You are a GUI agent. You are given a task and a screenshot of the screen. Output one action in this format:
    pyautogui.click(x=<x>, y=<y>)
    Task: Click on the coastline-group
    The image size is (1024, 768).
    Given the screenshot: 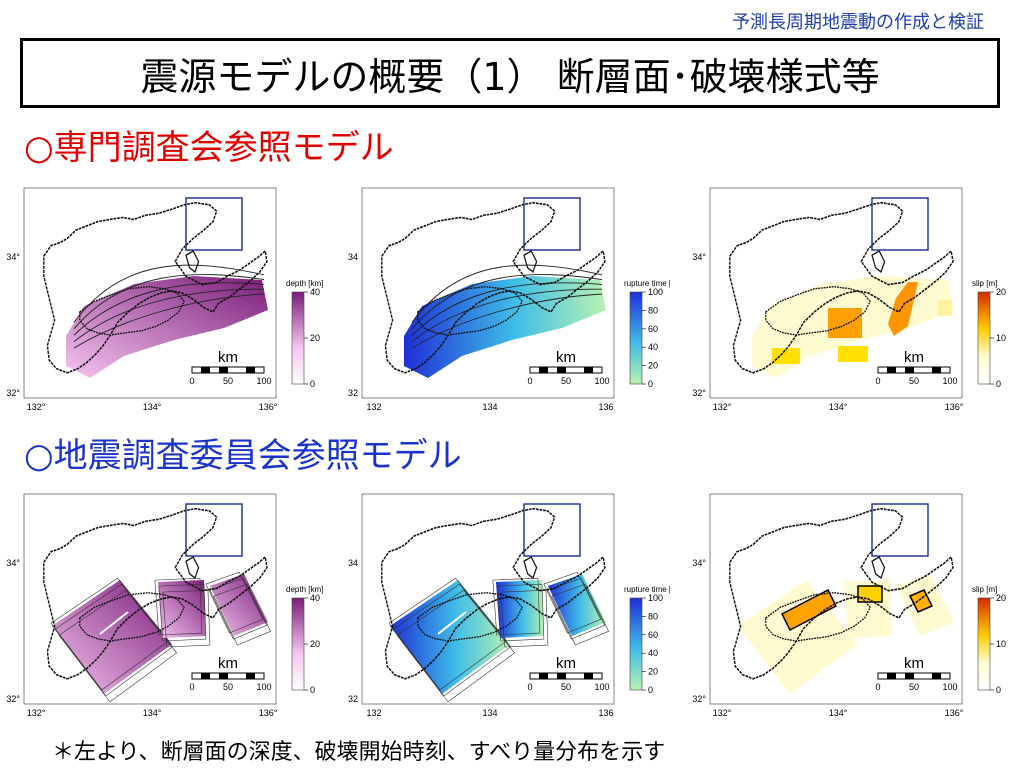 What is the action you would take?
    pyautogui.click(x=493, y=287)
    